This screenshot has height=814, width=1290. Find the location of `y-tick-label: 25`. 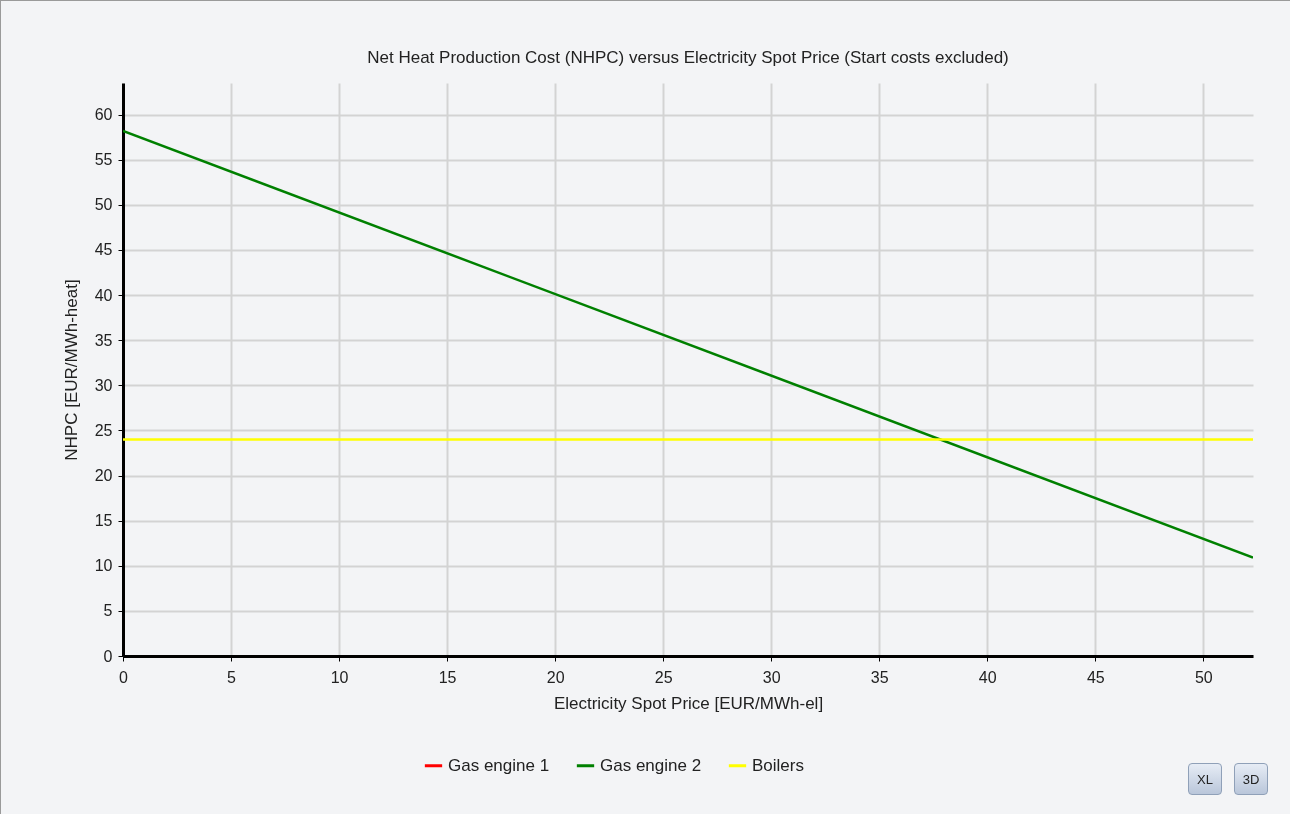

y-tick-label: 25 is located at coordinates (103, 430).